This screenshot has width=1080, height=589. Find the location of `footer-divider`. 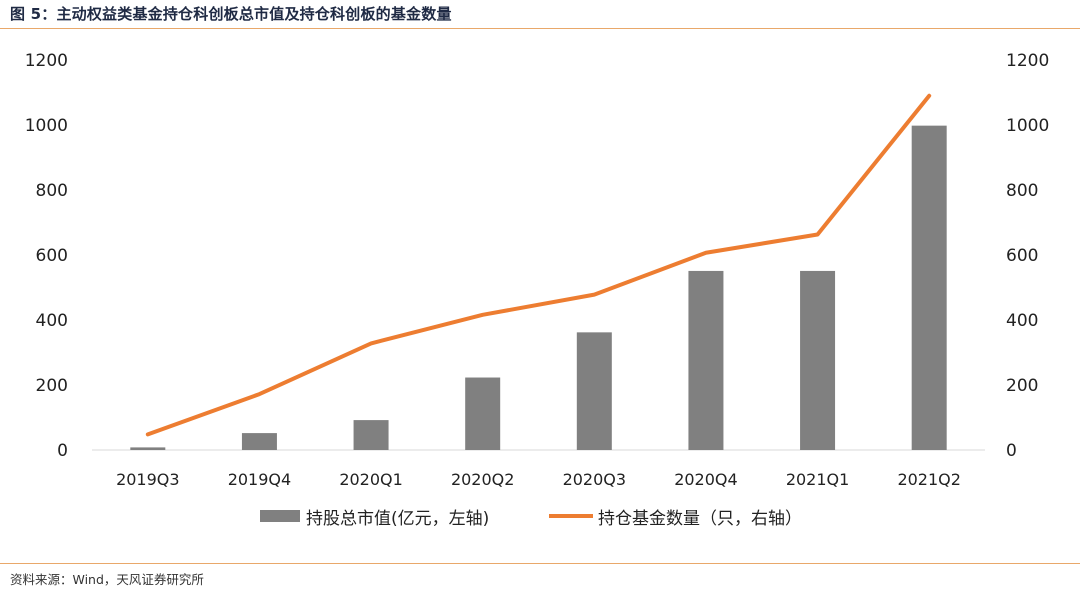

footer-divider is located at coordinates (540, 563).